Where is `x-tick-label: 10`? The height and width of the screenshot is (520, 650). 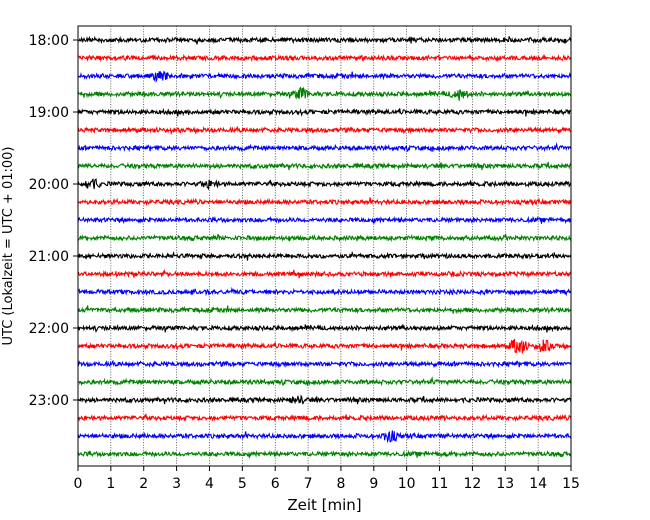
x-tick-label: 10 is located at coordinates (407, 484).